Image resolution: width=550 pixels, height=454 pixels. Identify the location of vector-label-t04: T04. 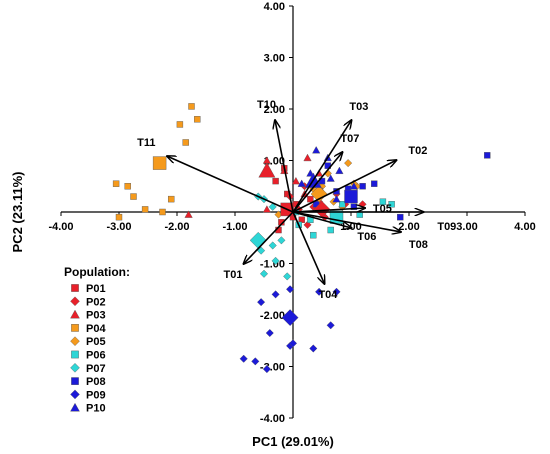
(328, 295).